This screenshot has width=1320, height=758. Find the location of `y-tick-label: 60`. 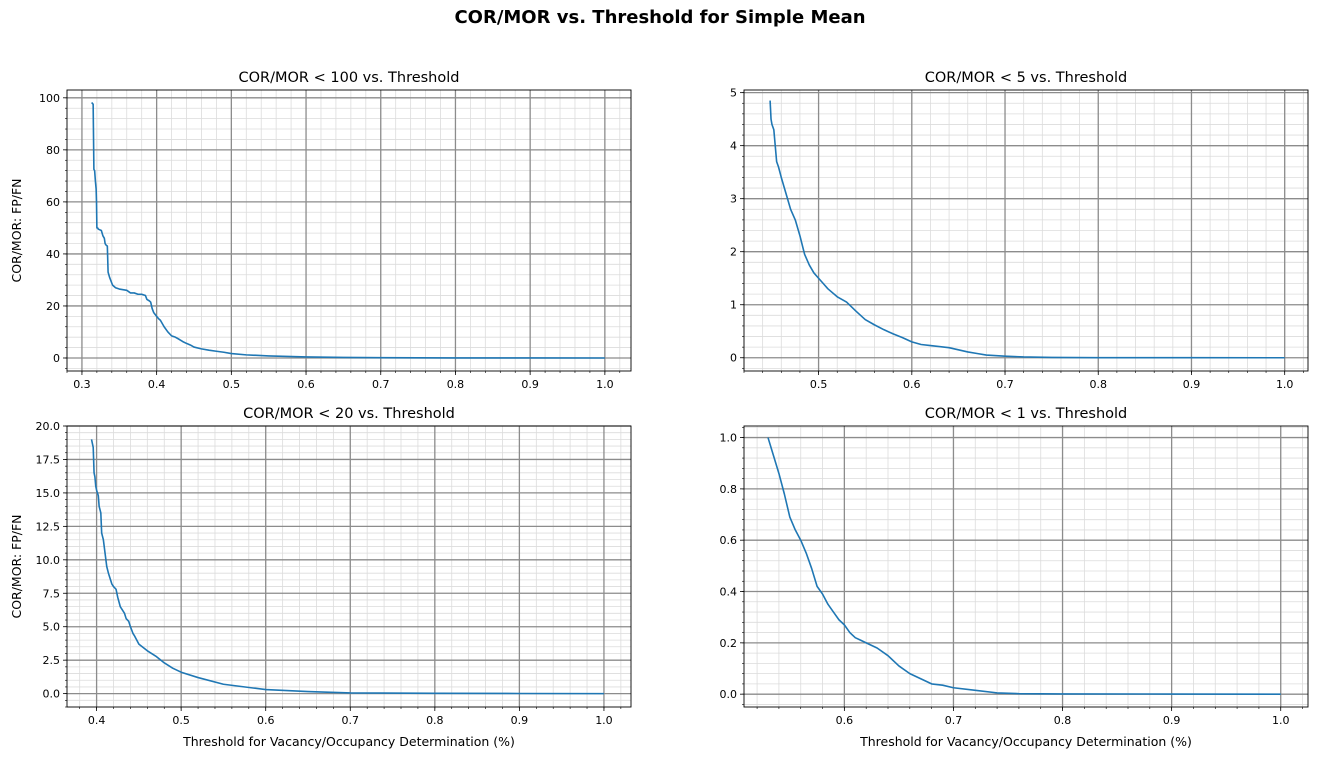

y-tick-label: 60 is located at coordinates (53, 202).